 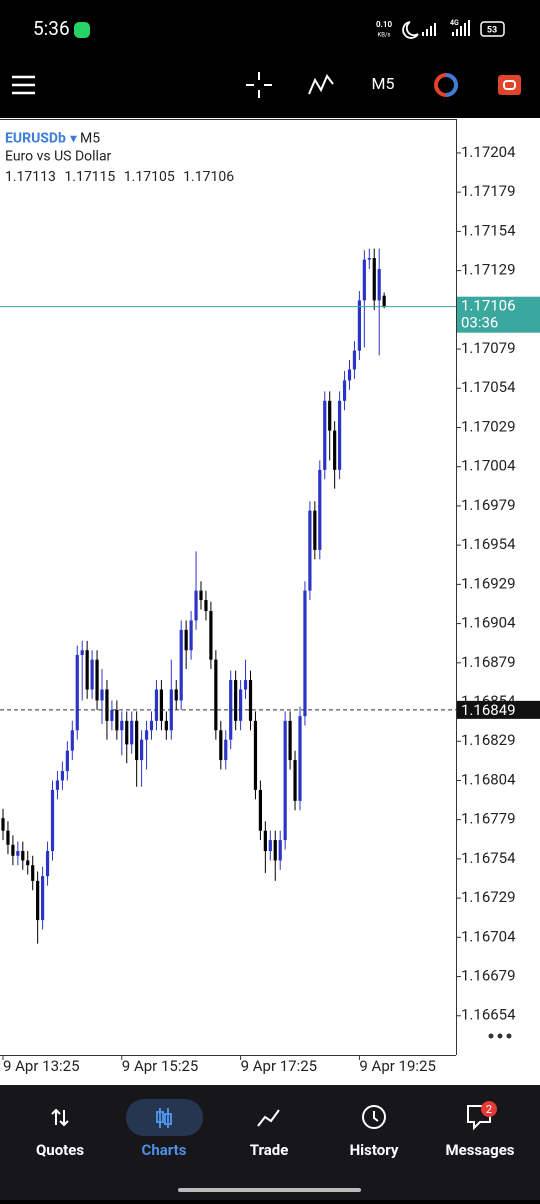 I want to click on y-tick-label: 1.17029, so click(x=488, y=426).